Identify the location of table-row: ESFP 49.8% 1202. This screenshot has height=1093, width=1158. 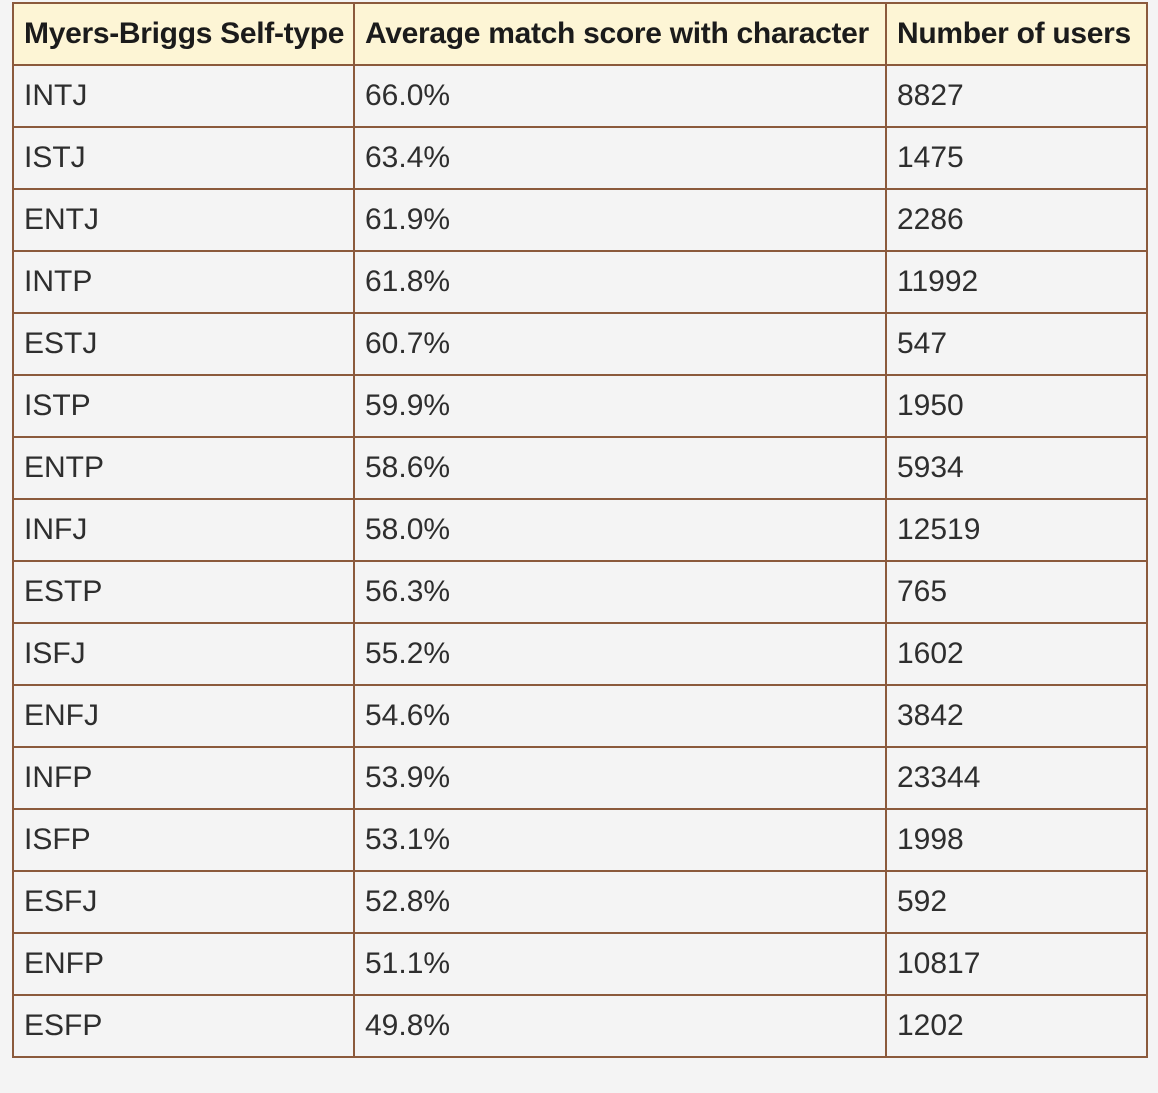
(580, 1026).